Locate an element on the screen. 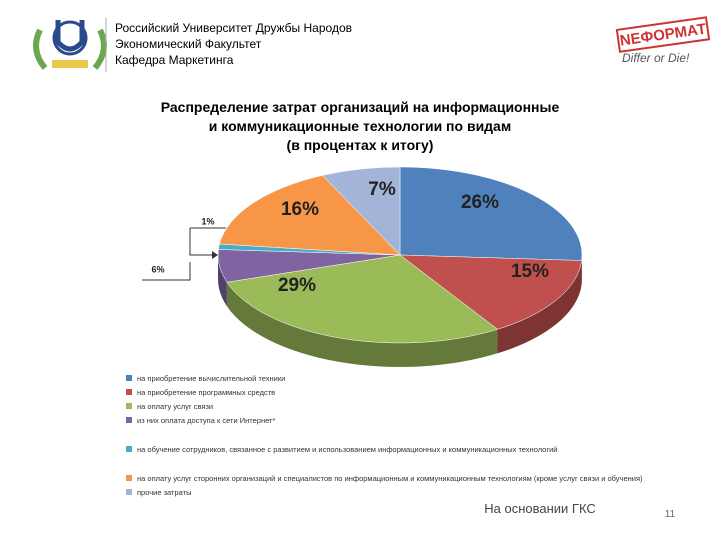 The height and width of the screenshot is (540, 720). legend-item: прочие затраты is located at coordinates (411, 492).